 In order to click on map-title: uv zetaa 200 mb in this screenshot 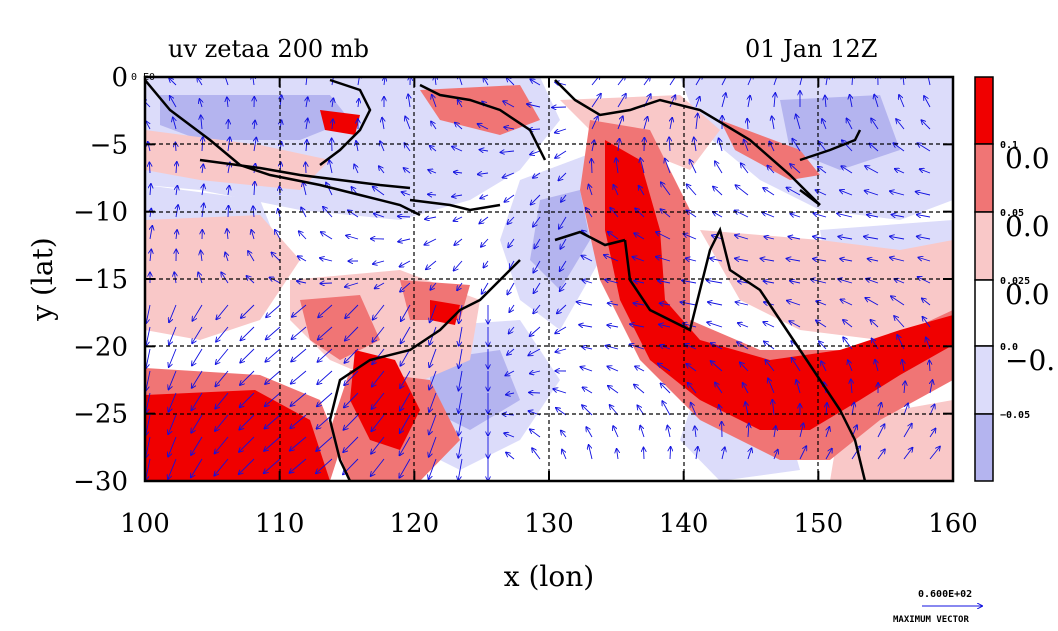, I will do `click(268, 49)`.